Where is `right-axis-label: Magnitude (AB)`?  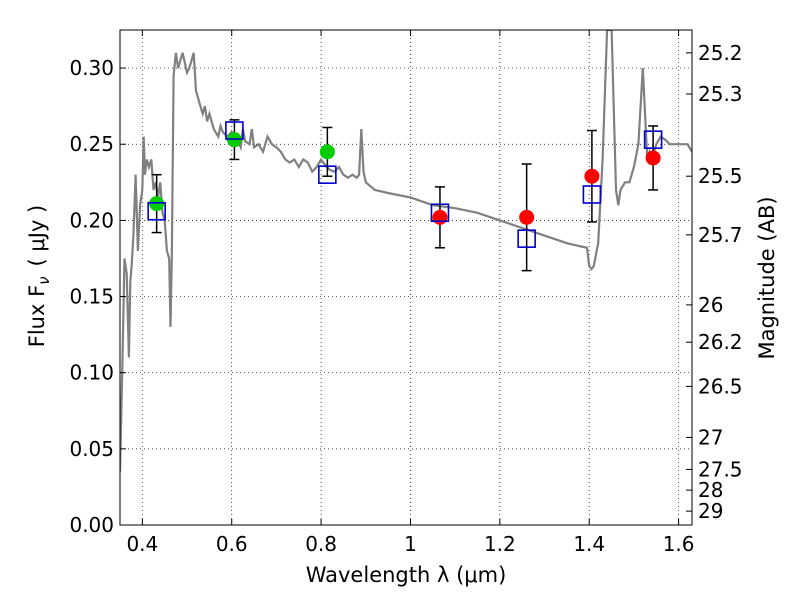
right-axis-label: Magnitude (AB) is located at coordinates (767, 277).